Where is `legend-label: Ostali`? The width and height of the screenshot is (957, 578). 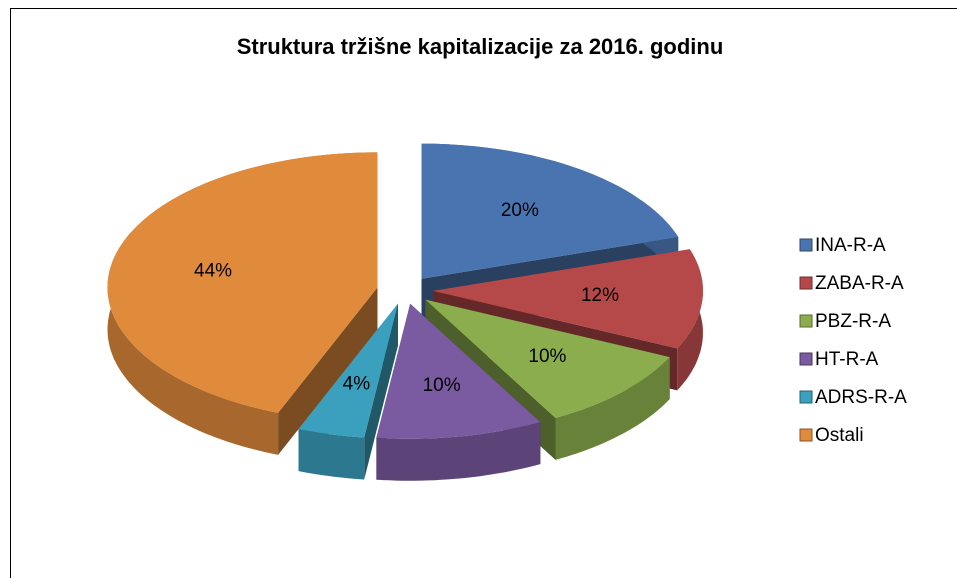 legend-label: Ostali is located at coordinates (839, 435).